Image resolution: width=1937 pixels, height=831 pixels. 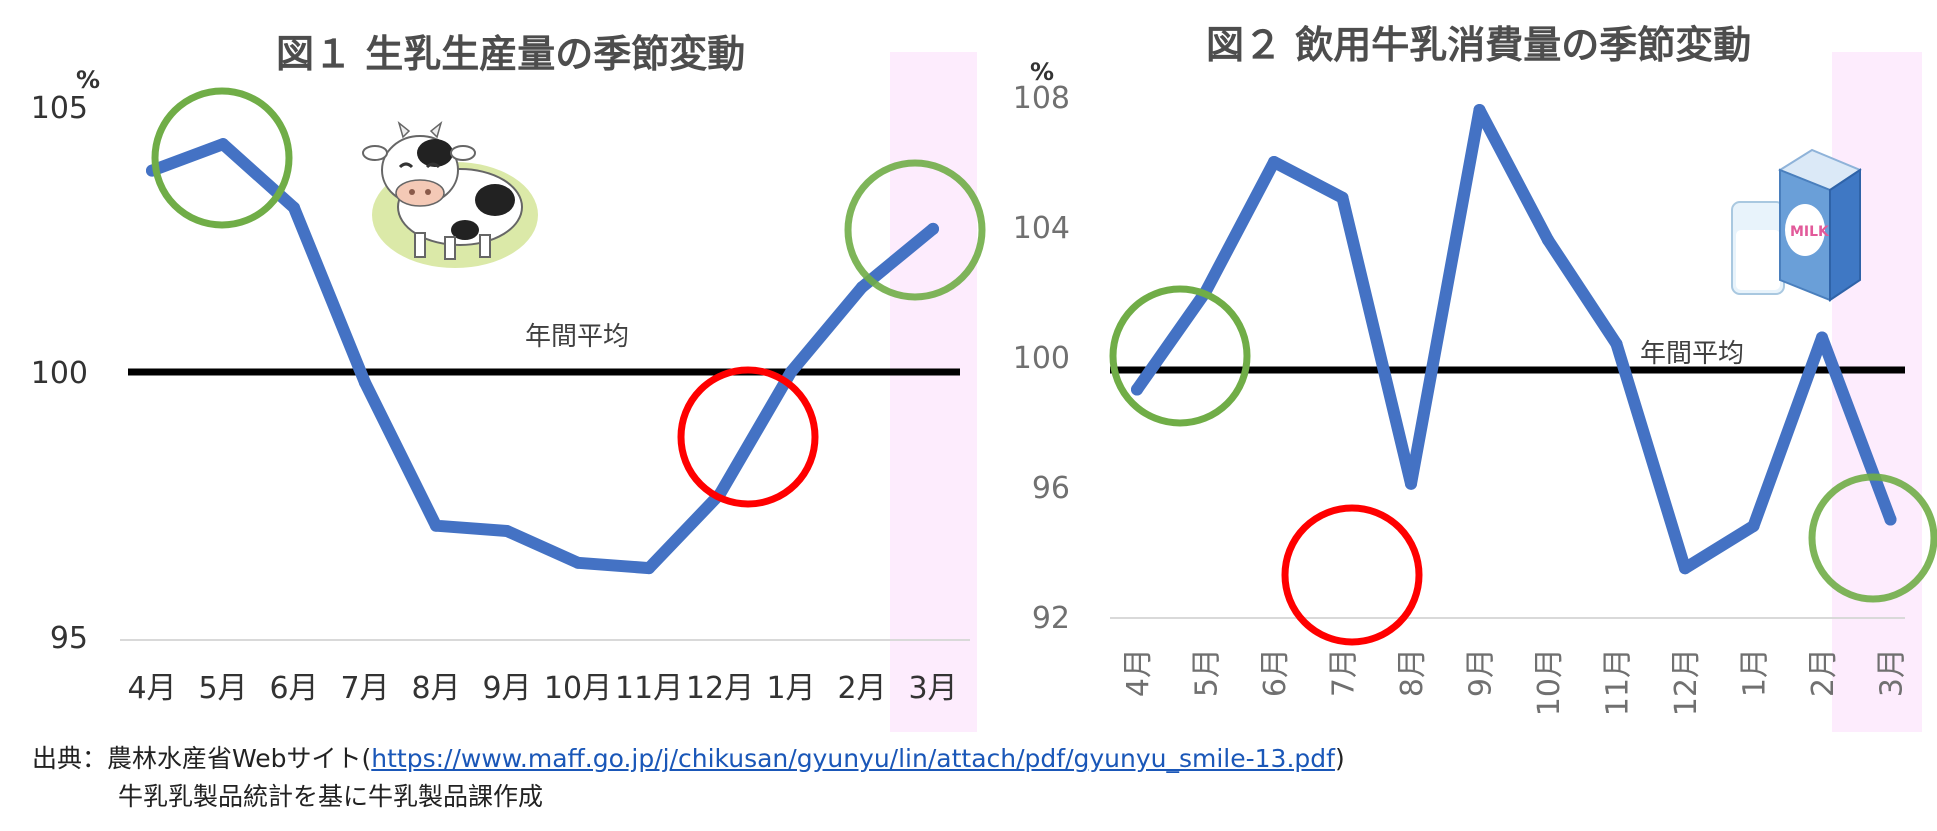 What do you see at coordinates (1352, 575) in the screenshot?
I see `marker-circle-december` at bounding box center [1352, 575].